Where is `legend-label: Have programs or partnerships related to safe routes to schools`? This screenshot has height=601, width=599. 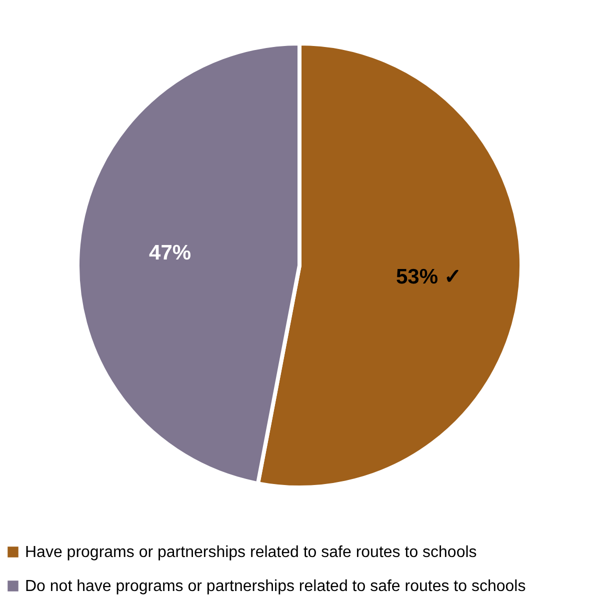
legend-label: Have programs or partnerships related to safe routes to schools is located at coordinates (251, 552).